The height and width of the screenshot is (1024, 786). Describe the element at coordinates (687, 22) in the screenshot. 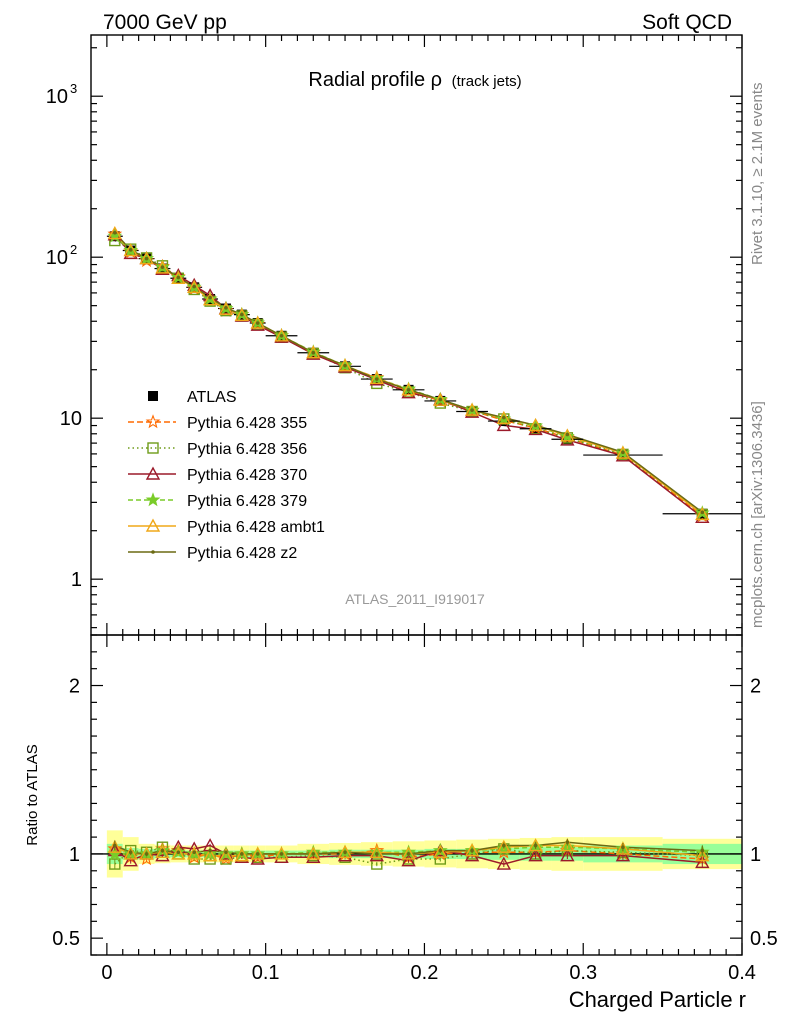

I see `header-right: Soft QCD` at that location.